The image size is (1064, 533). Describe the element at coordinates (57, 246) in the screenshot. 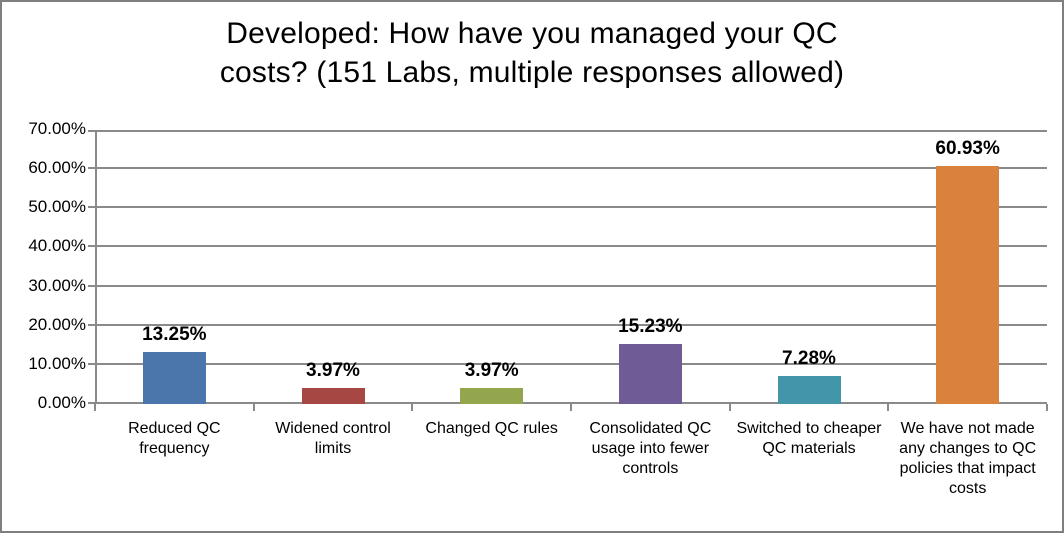

I see `y-tick-label: 40.00%` at that location.